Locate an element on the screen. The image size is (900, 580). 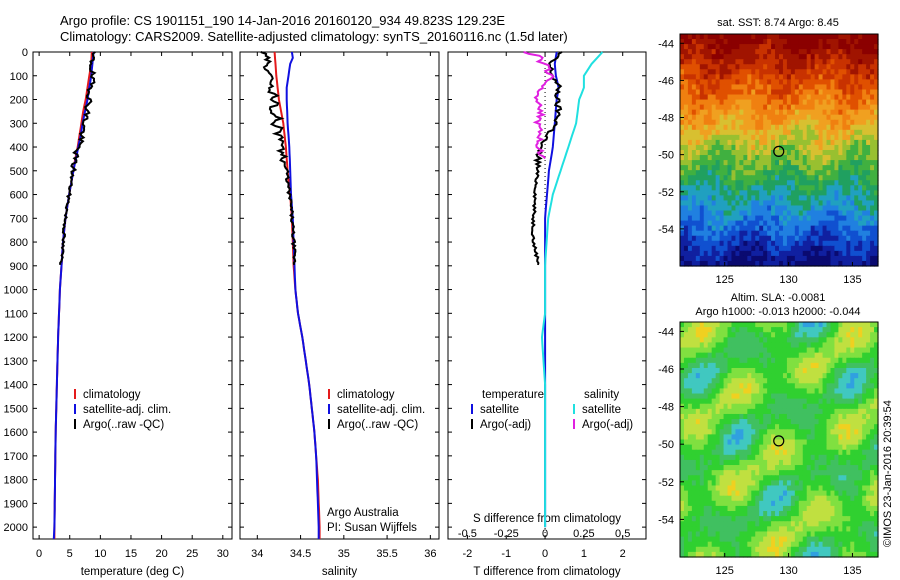
x-tick-label: 0 is located at coordinates (39, 554).